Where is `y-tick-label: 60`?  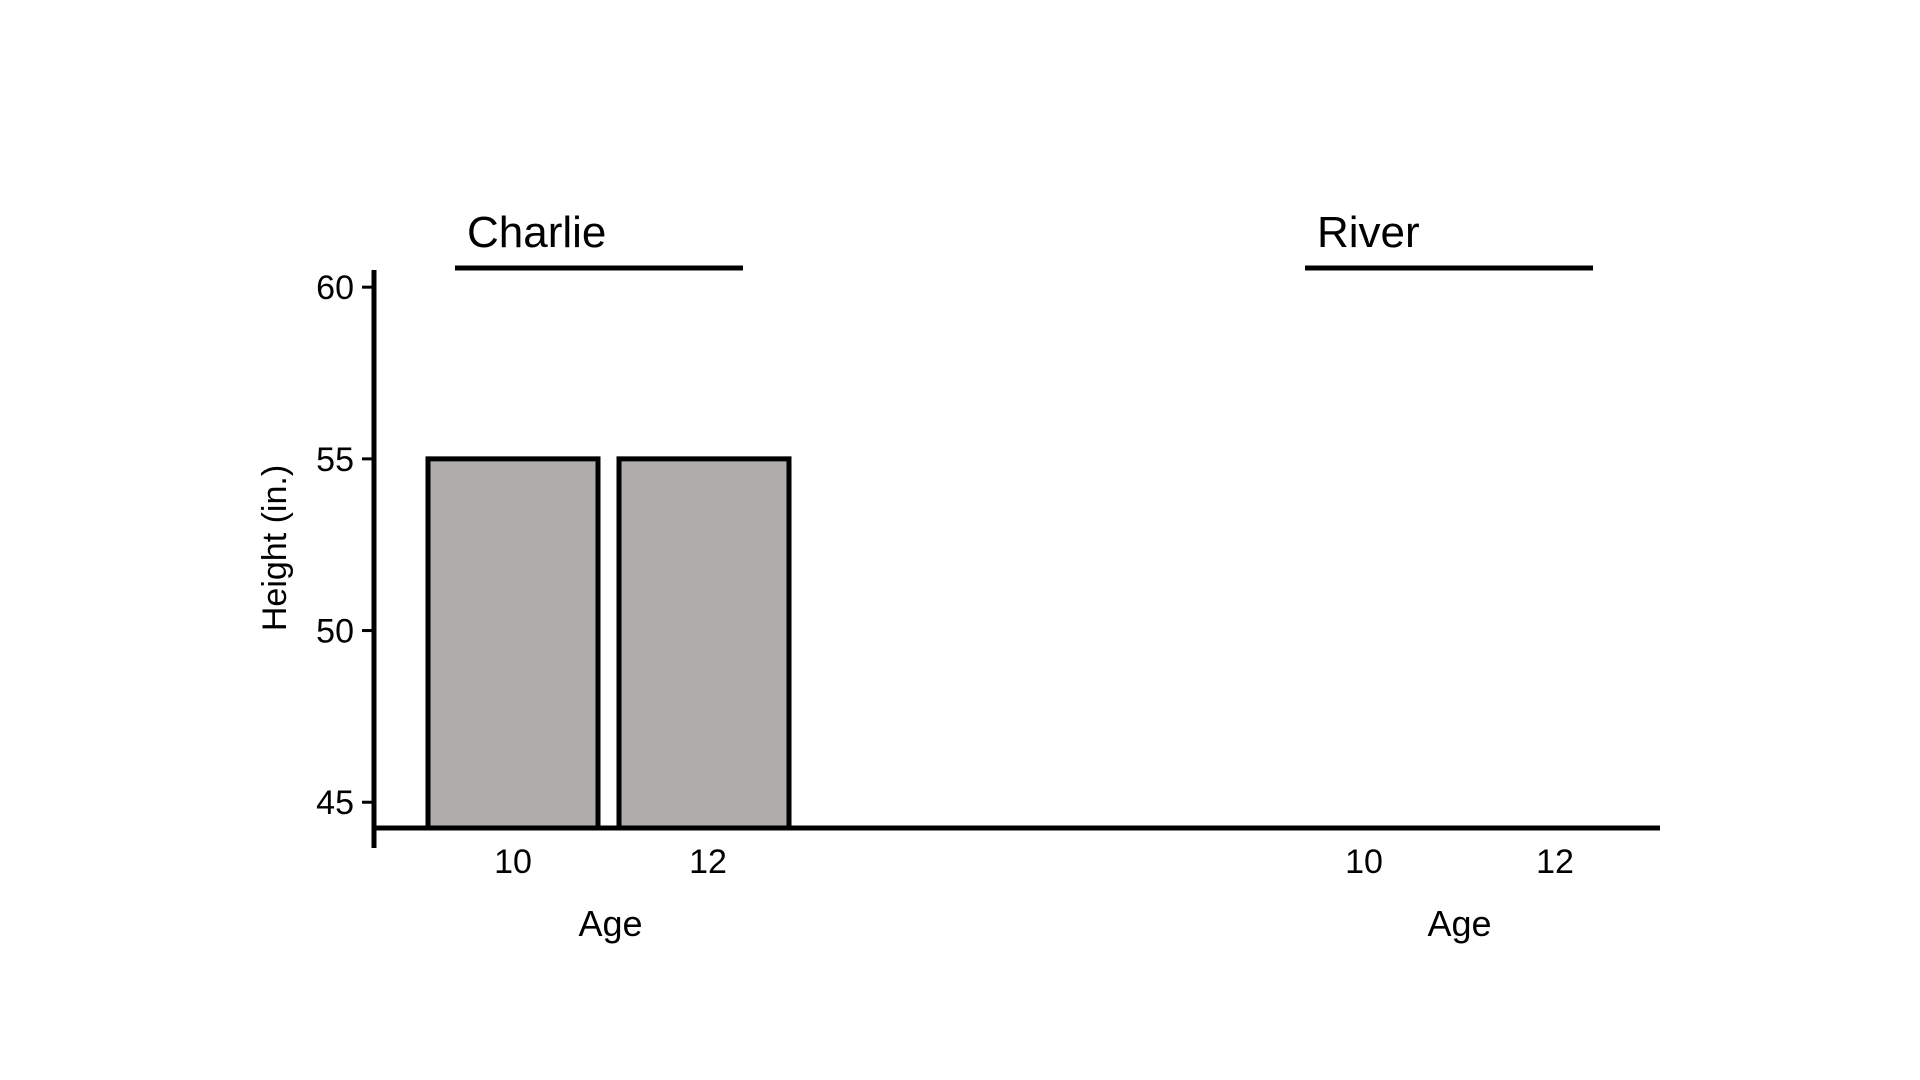
y-tick-label: 60 is located at coordinates (335, 288).